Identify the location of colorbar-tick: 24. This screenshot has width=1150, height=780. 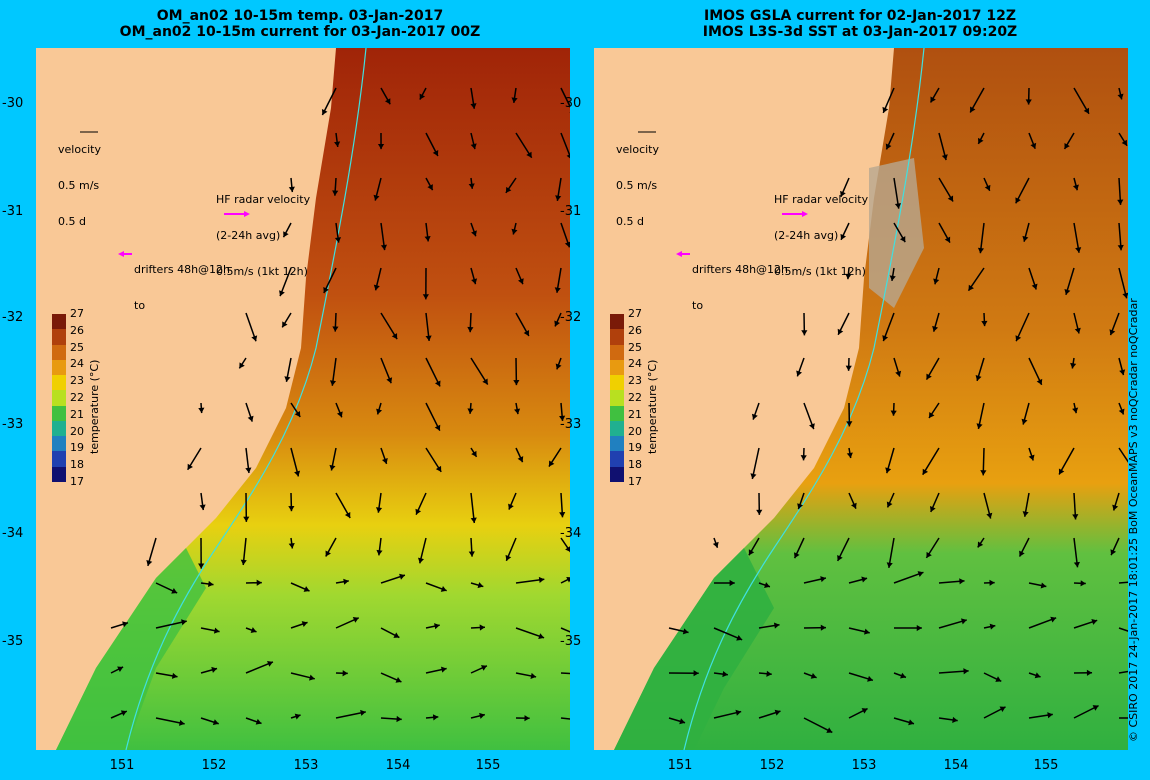
(77, 364).